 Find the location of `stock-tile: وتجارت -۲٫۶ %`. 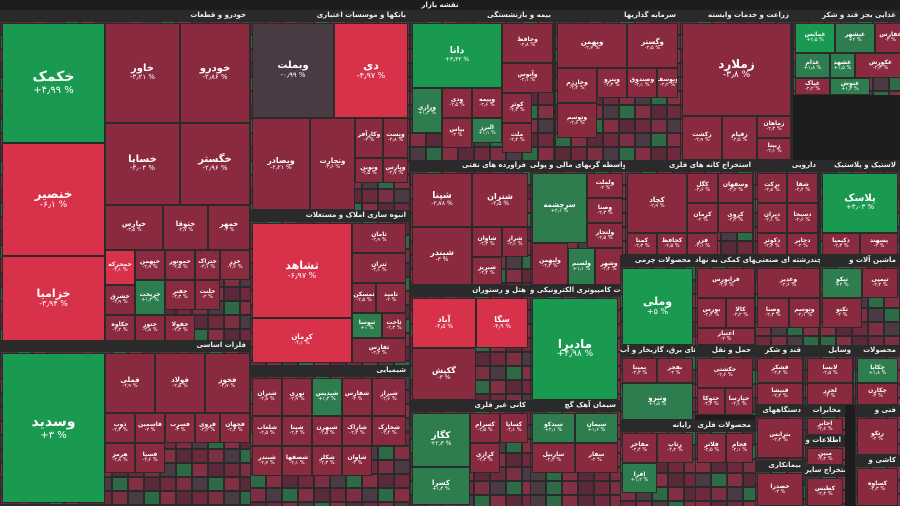

stock-tile: وتجارت -۲٫۶ % is located at coordinates (332, 164).